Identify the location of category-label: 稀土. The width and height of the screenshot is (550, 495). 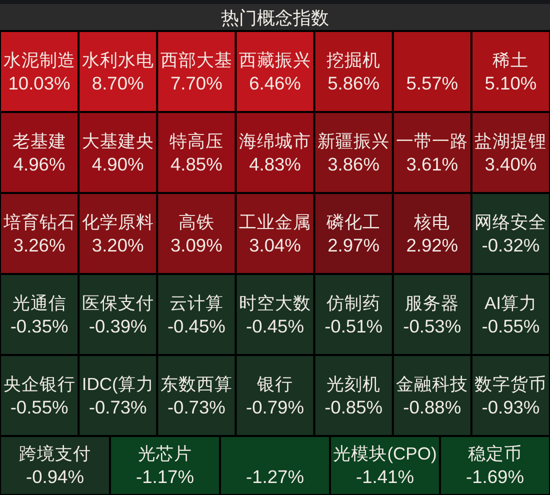
(510, 60).